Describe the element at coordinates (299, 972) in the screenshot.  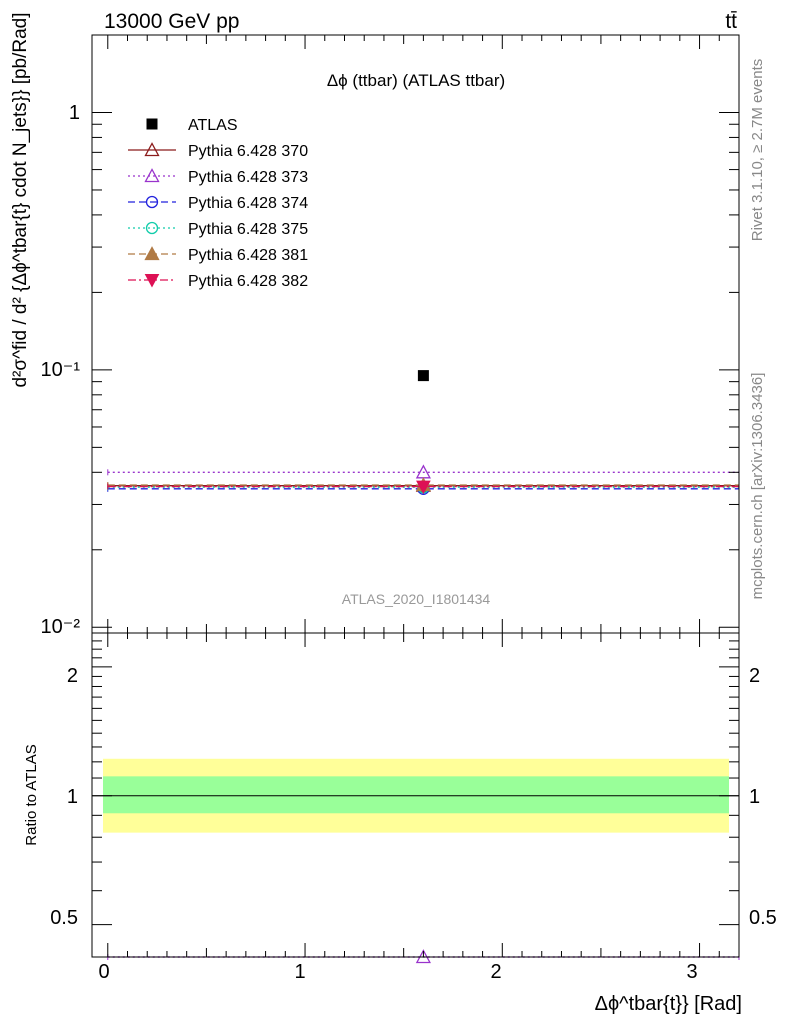
I see `x-tick-label-1: 1` at that location.